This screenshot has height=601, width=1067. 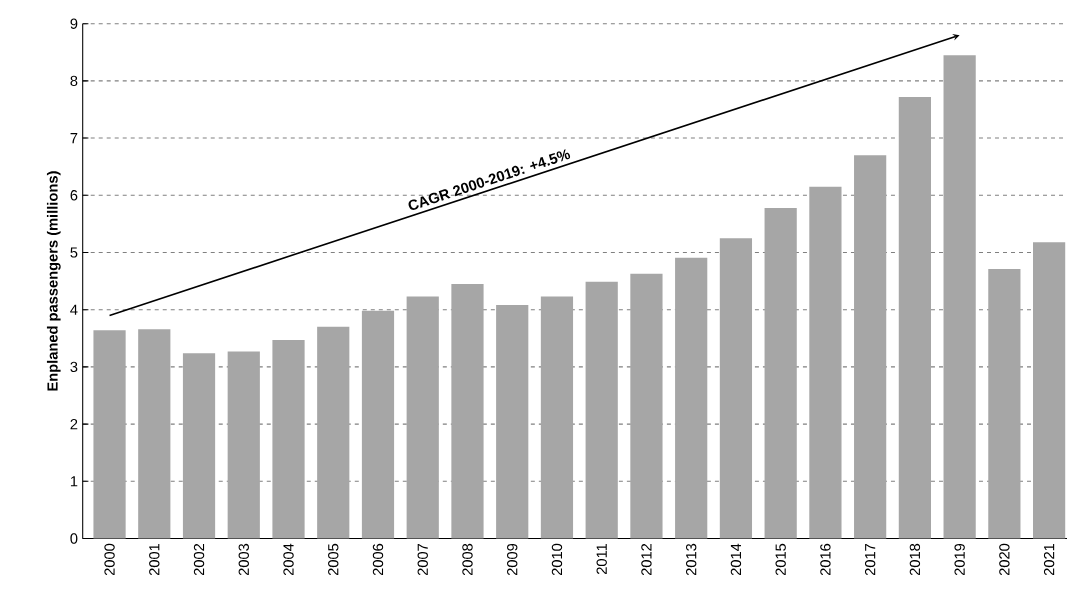 What do you see at coordinates (557, 559) in the screenshot?
I see `x-tick-label: 2010` at bounding box center [557, 559].